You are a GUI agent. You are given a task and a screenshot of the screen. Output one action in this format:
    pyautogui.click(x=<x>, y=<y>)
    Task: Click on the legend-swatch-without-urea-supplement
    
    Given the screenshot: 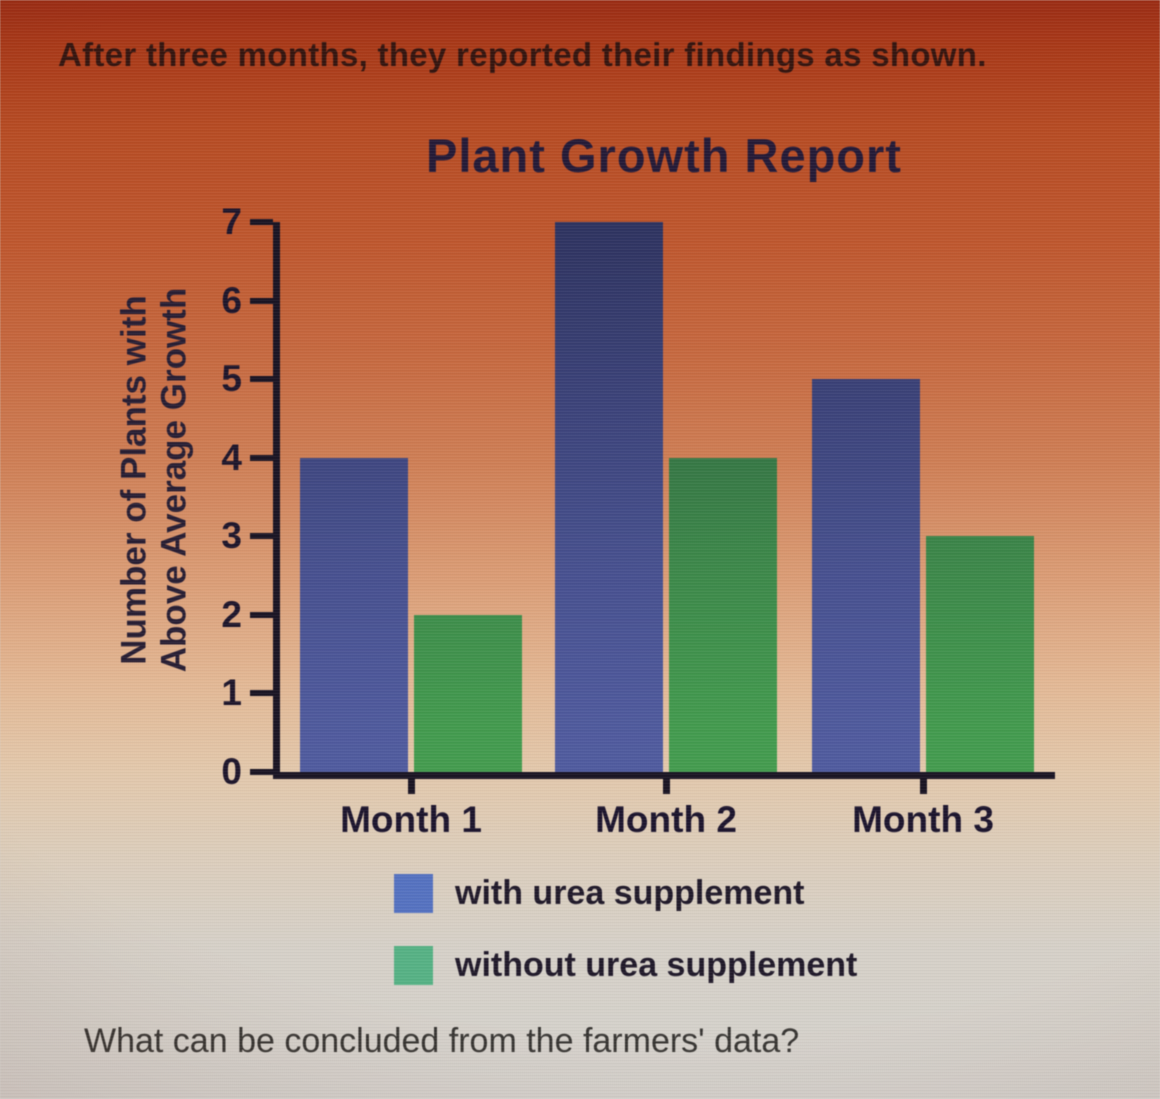 What is the action you would take?
    pyautogui.click(x=413, y=965)
    